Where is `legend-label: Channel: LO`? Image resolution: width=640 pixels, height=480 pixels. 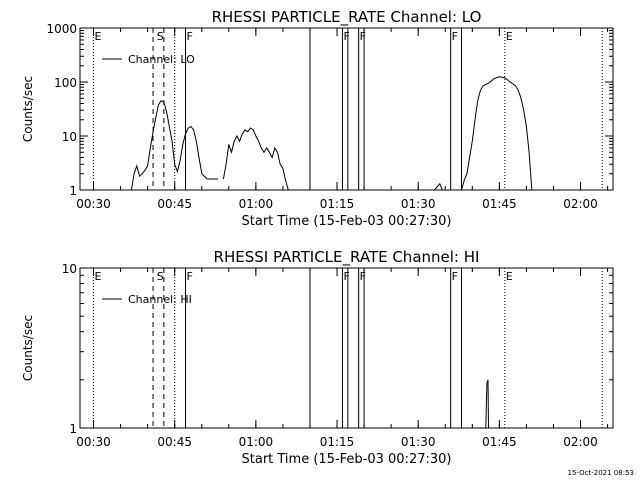 legend-label: Channel: LO is located at coordinates (161, 59).